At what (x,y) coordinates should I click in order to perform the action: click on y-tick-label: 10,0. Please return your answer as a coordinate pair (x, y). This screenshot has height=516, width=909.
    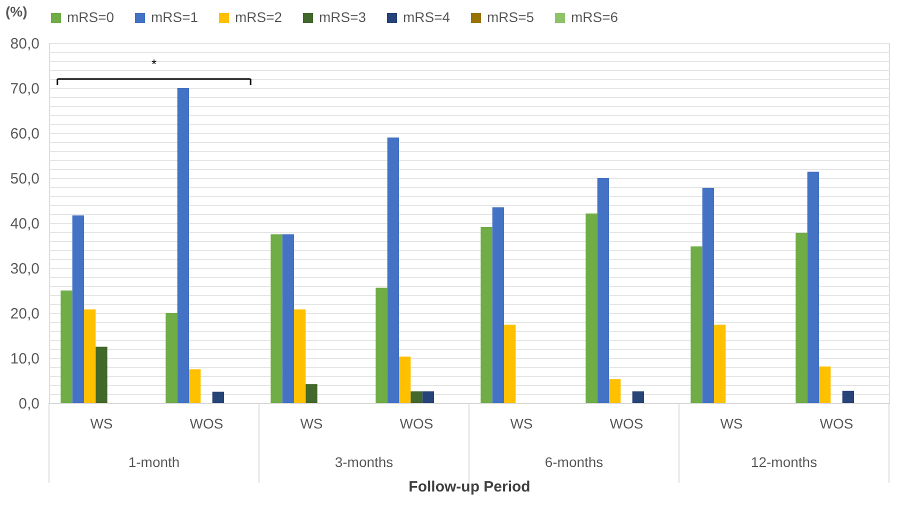
    Looking at the image, I should click on (25, 359).